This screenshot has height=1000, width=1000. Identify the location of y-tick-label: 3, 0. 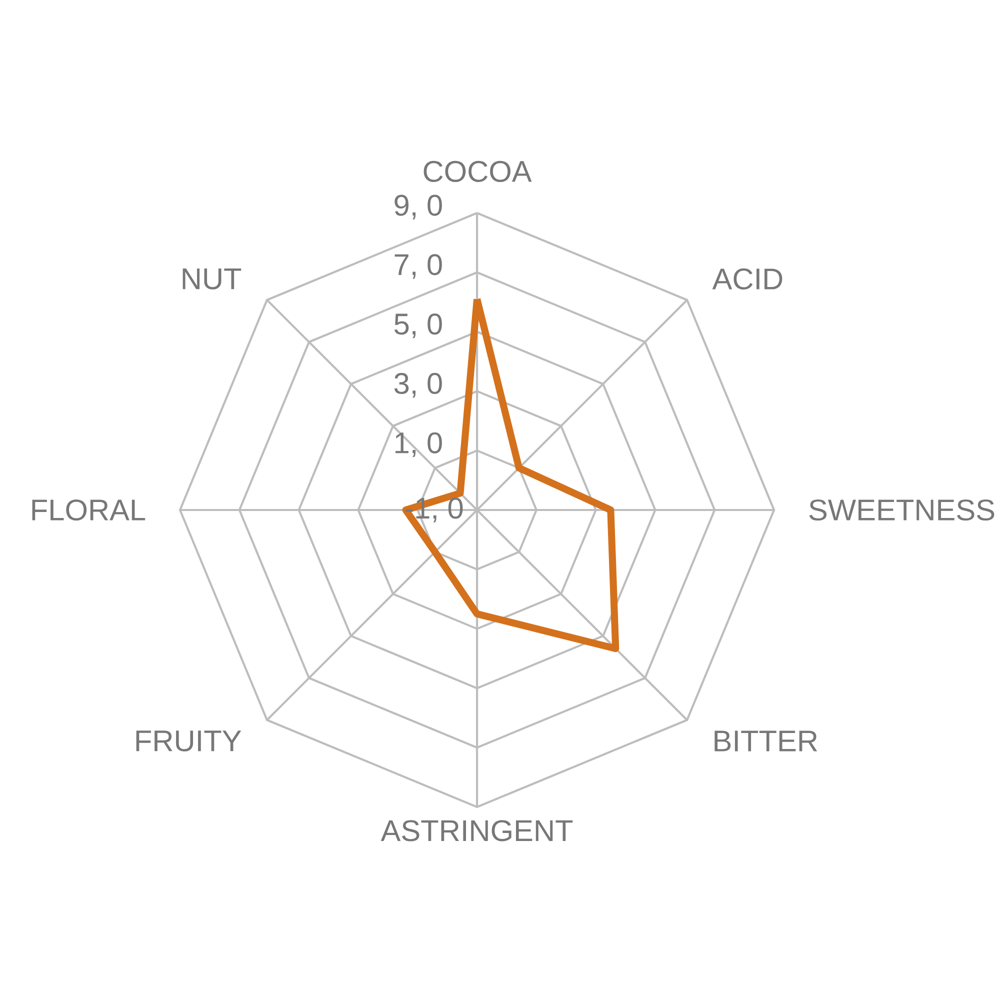
(418, 385).